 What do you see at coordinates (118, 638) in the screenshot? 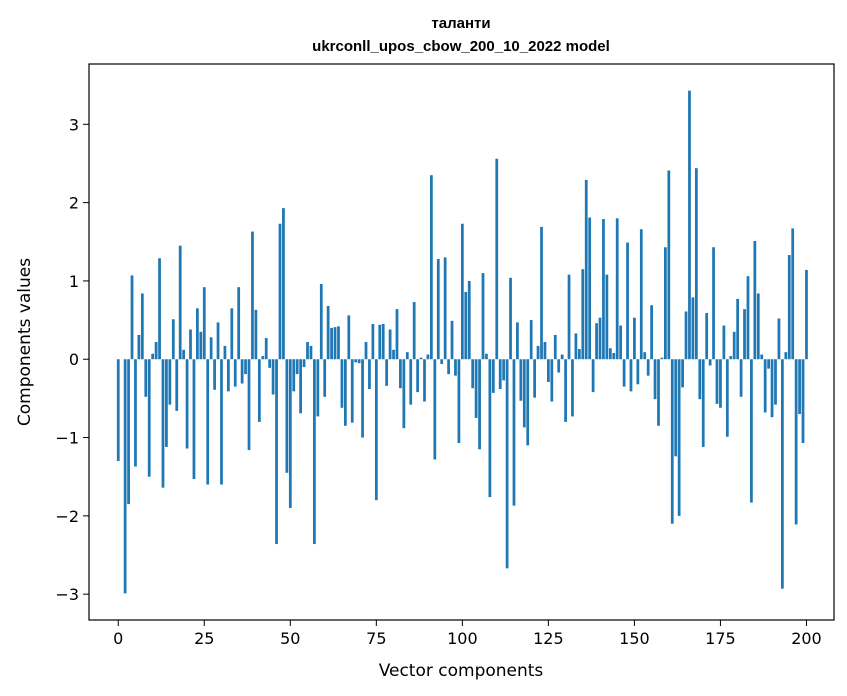
I see `x-tick-label: 0` at bounding box center [118, 638].